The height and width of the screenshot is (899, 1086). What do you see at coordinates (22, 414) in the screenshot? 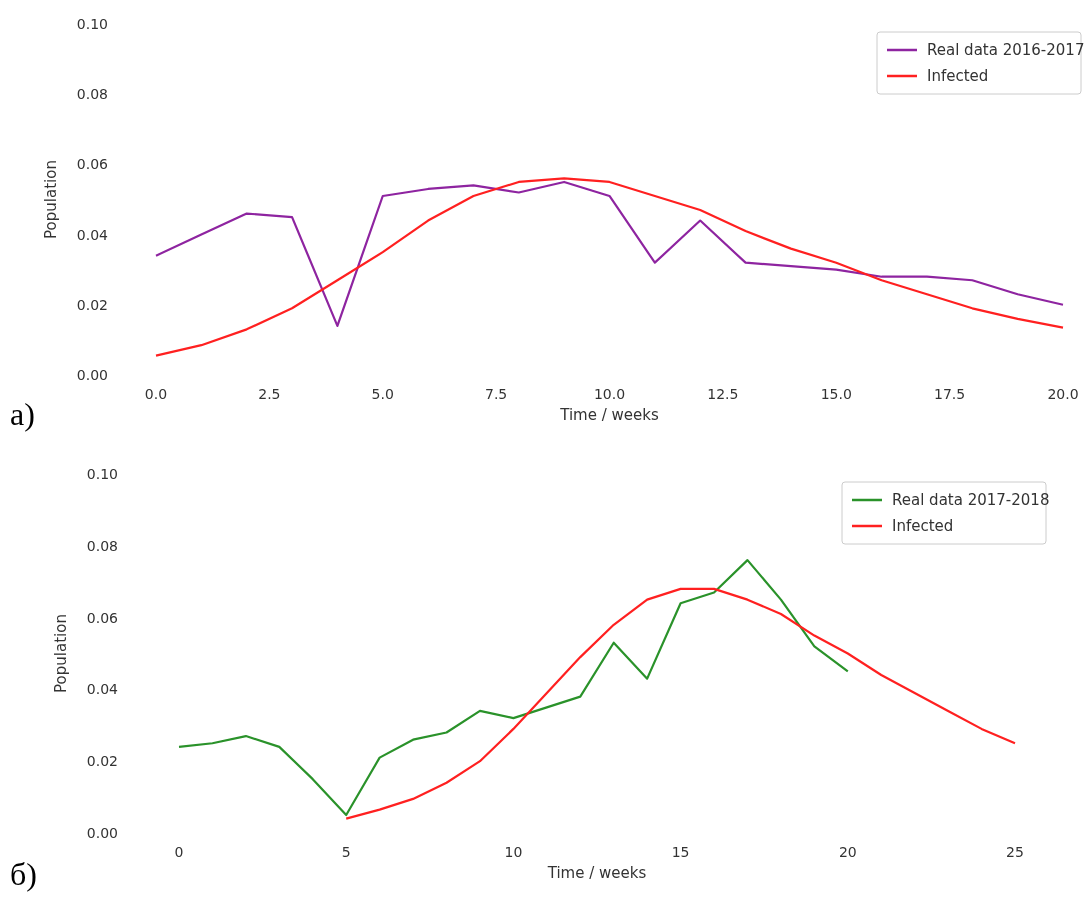
I see `text: a)` at bounding box center [22, 414].